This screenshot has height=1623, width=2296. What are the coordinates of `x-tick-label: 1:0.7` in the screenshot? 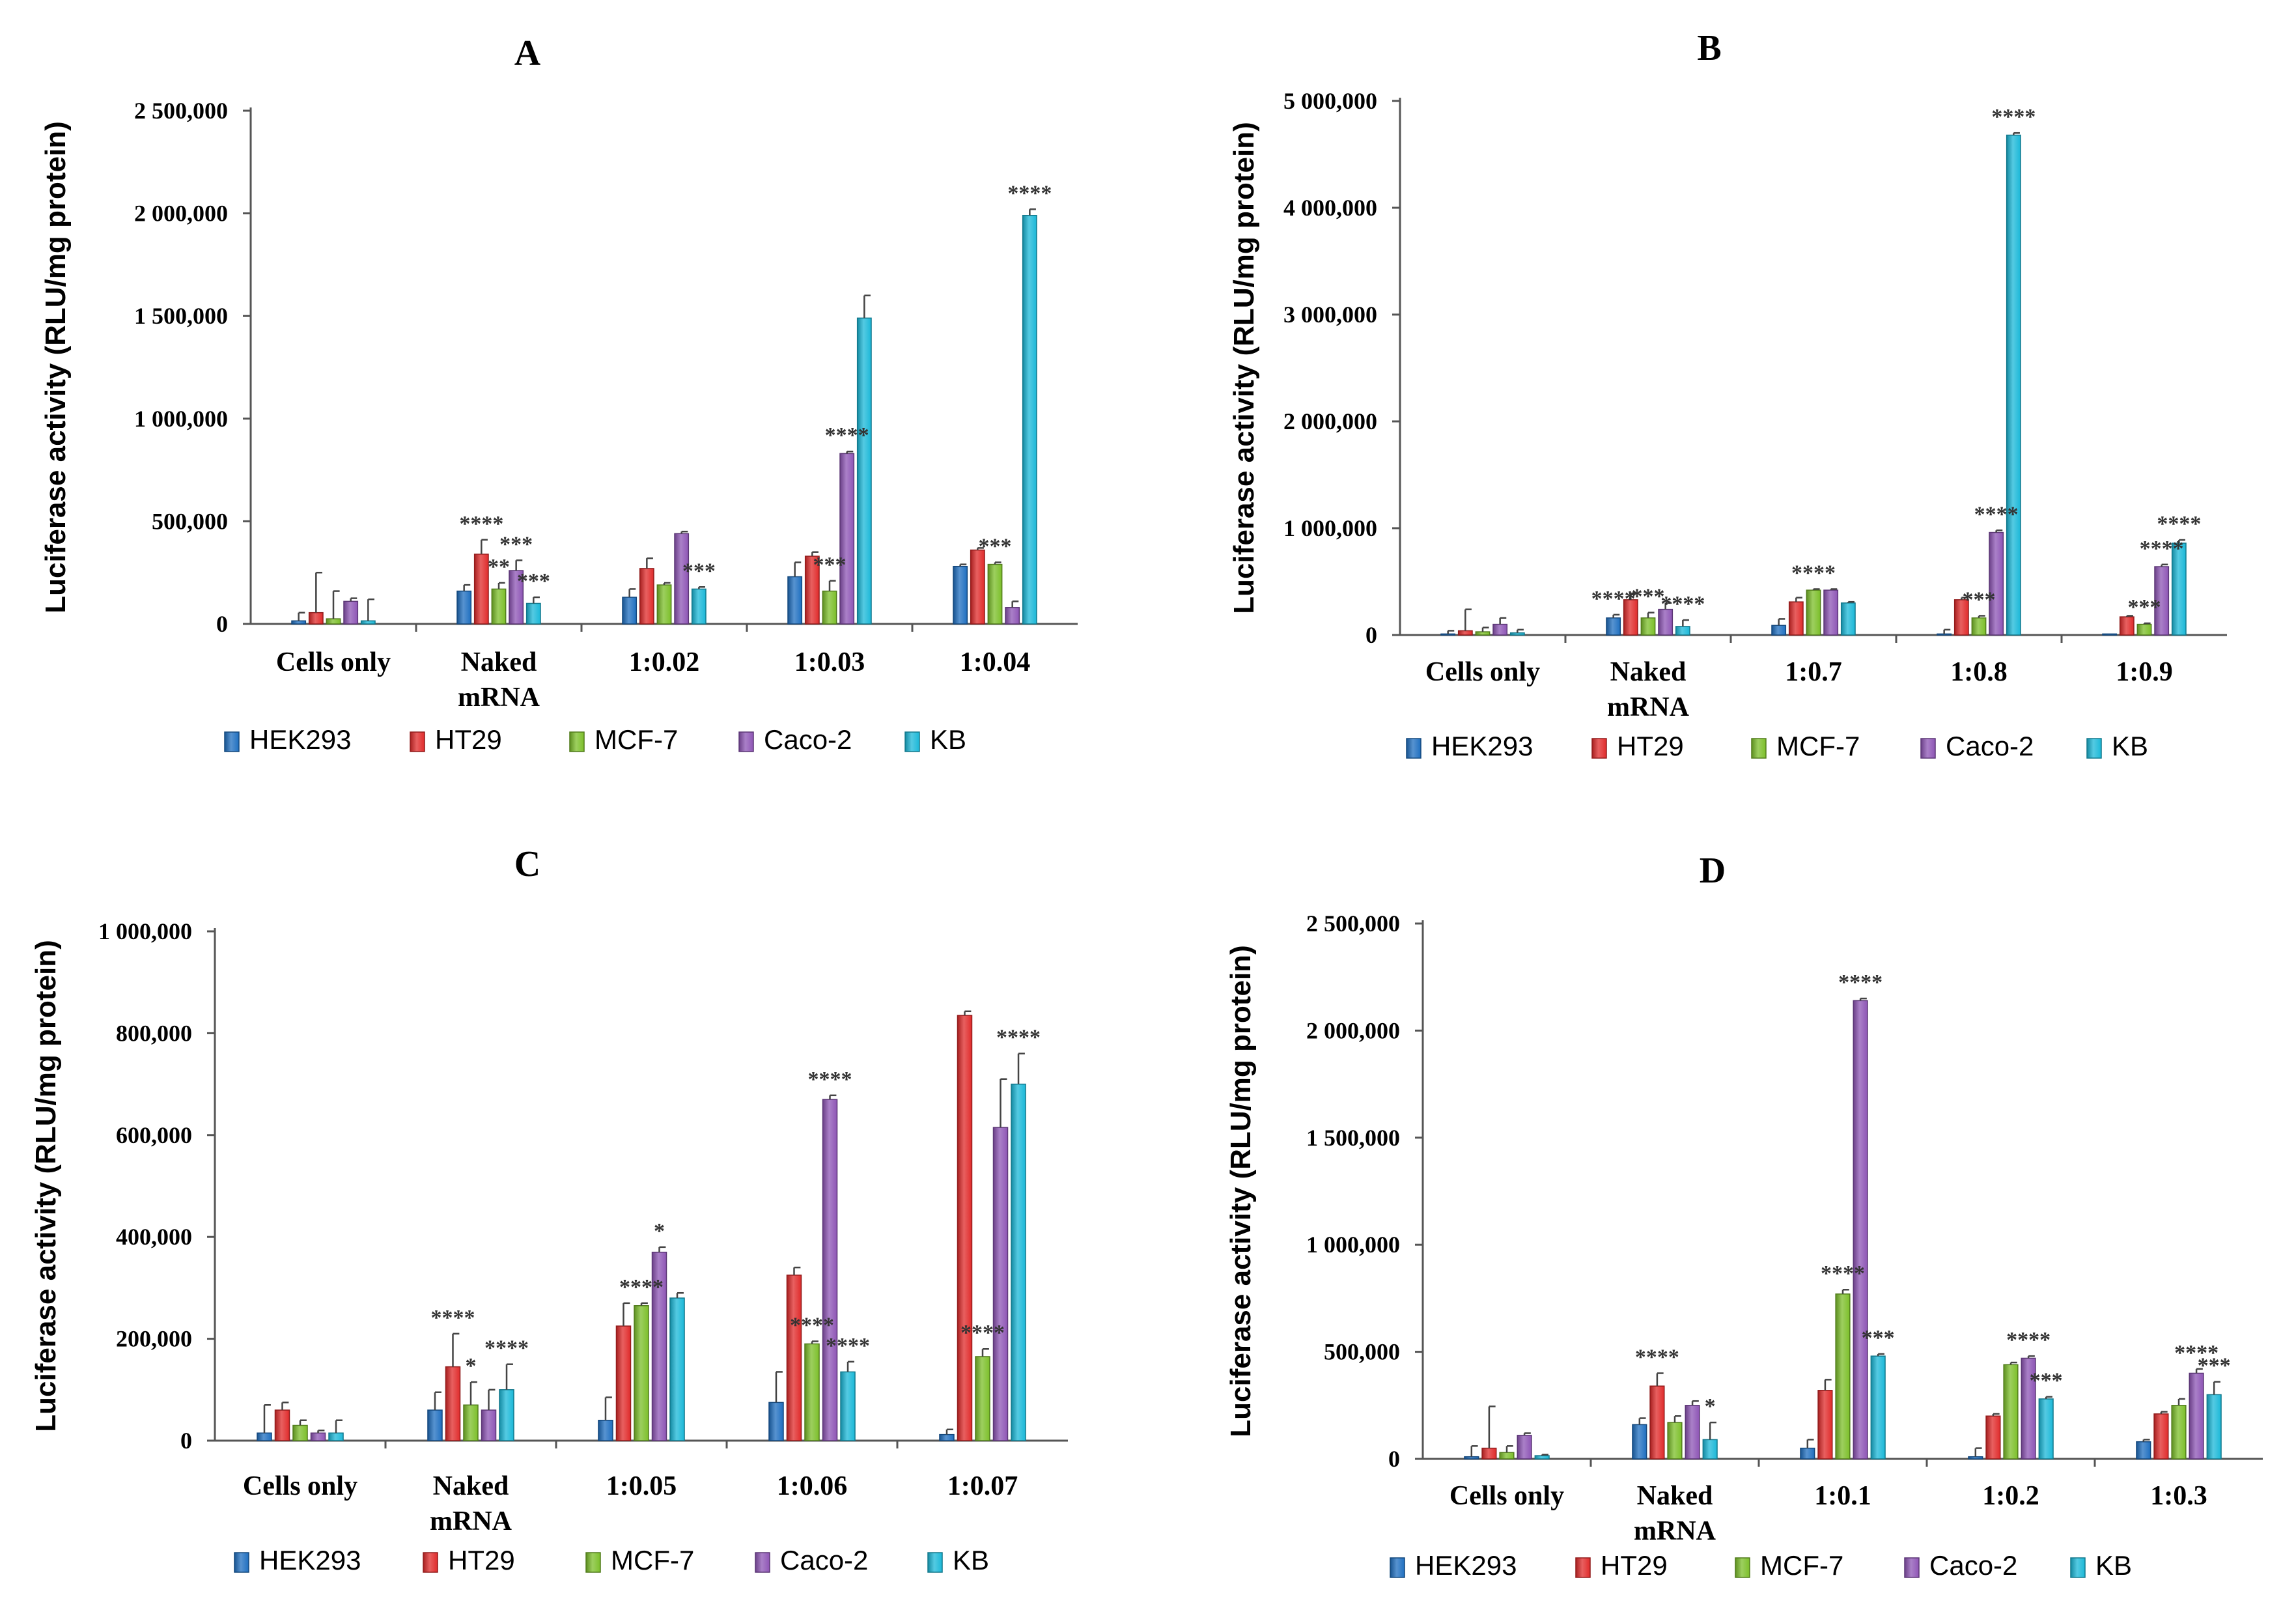 It's located at (1814, 672).